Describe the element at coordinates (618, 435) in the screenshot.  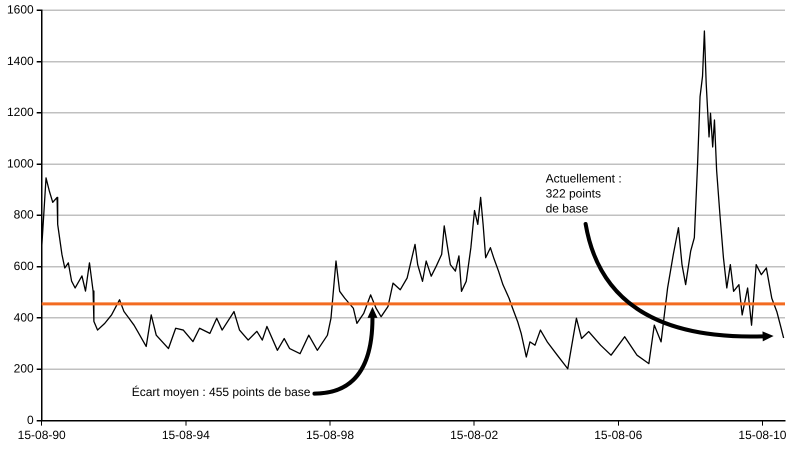
I see `x-tick-label: 15-08-06` at that location.